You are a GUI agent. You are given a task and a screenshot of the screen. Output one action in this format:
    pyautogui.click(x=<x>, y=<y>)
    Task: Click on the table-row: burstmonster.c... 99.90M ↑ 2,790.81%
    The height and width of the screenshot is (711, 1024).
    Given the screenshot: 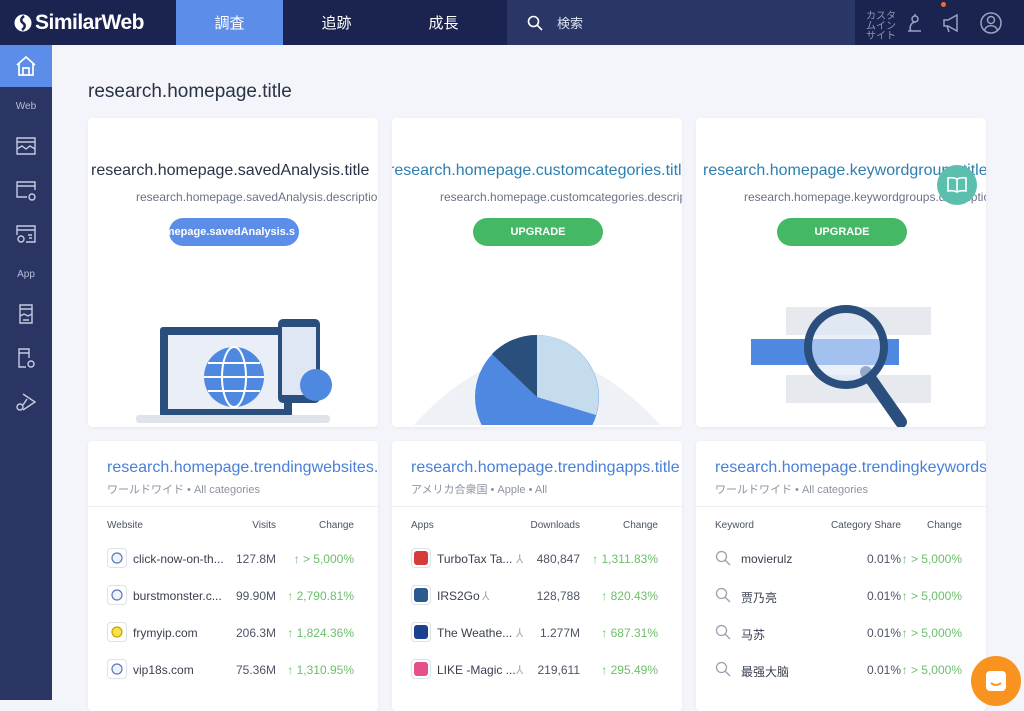 What is the action you would take?
    pyautogui.click(x=233, y=595)
    